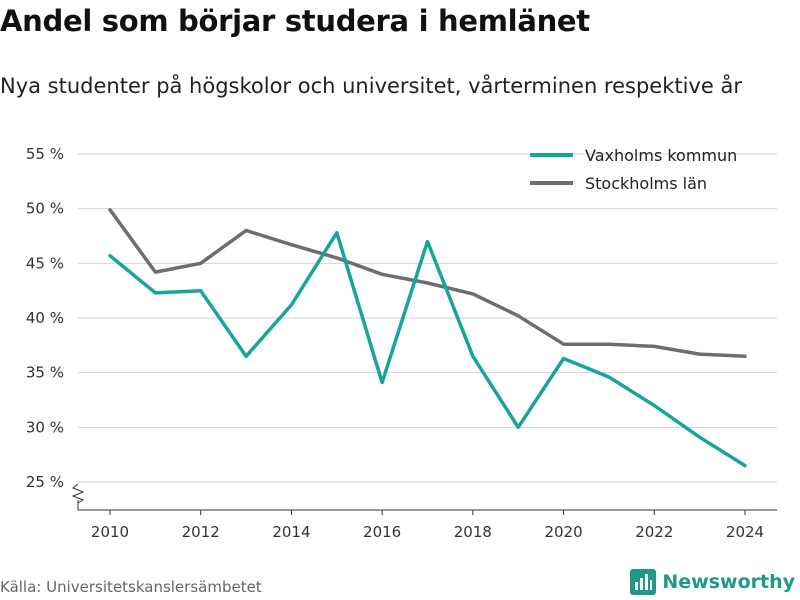 Image resolution: width=800 pixels, height=600 pixels. I want to click on y-tick-label: 45 %, so click(45, 263).